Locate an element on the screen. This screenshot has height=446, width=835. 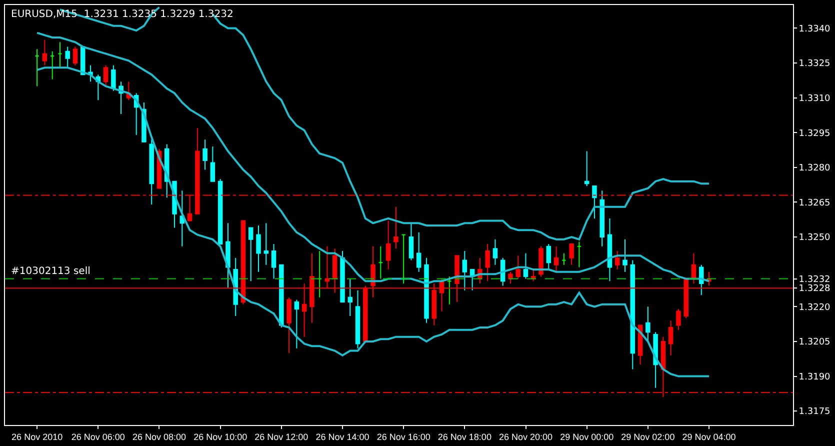
y-tick-label: 1.3295 is located at coordinates (814, 133).